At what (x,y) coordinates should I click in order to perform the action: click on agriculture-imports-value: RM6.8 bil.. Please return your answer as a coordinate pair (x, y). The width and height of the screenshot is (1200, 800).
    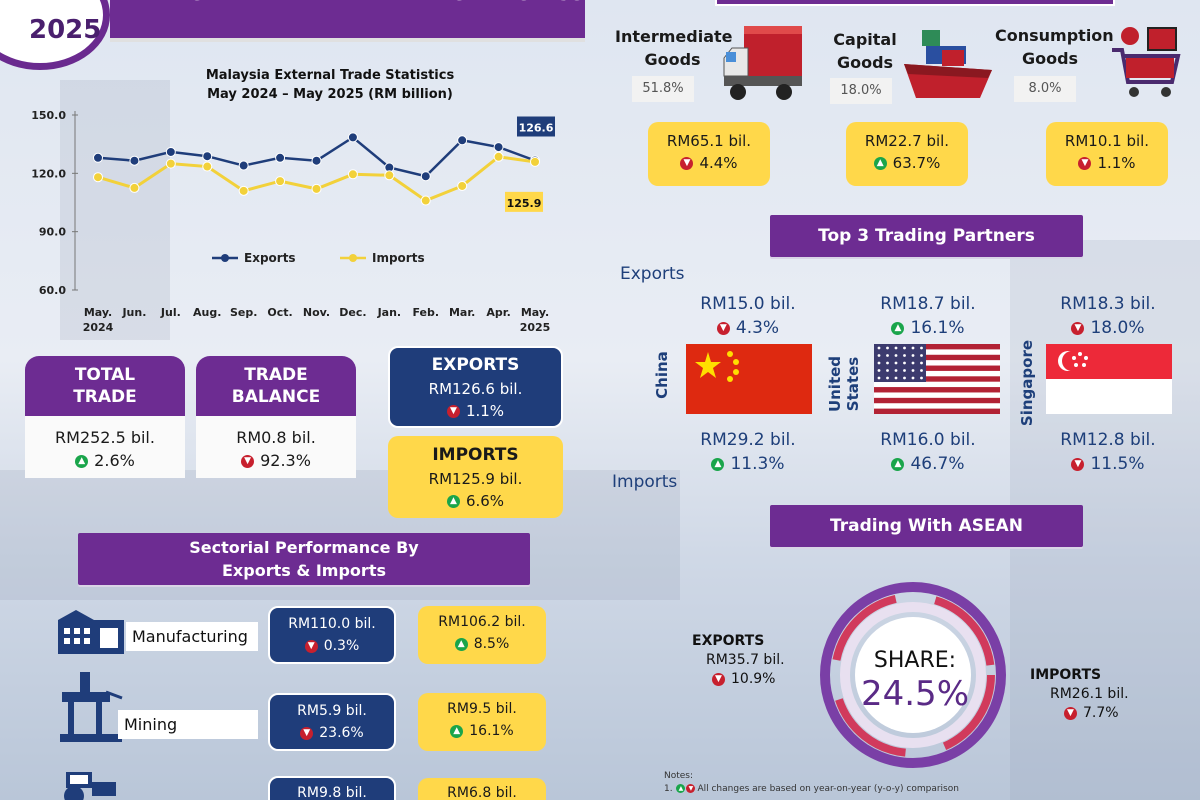
    Looking at the image, I should click on (482, 792).